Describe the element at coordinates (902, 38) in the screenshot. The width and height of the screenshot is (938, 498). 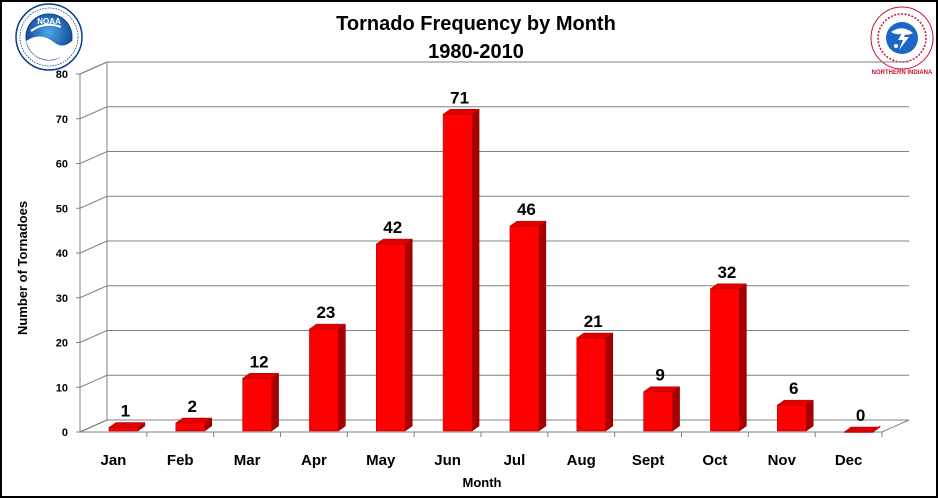
I see `nws-logo-icon` at that location.